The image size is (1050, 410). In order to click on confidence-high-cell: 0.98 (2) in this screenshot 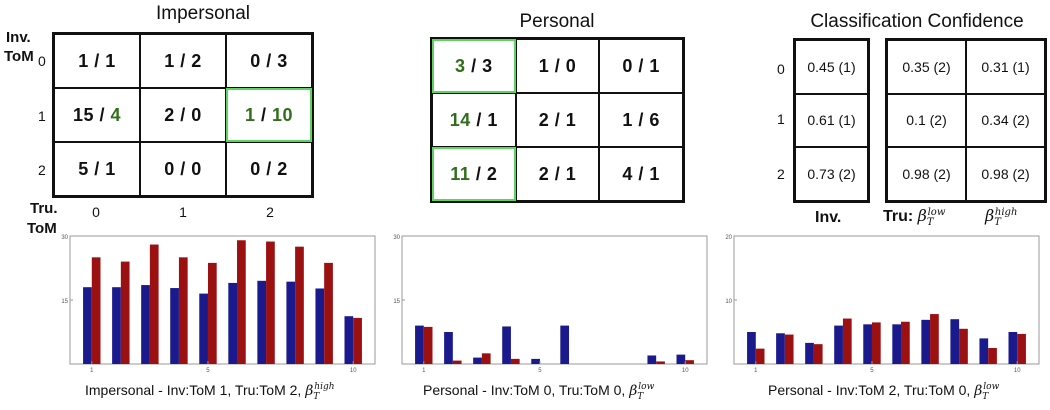, I will do `click(1005, 174)`.